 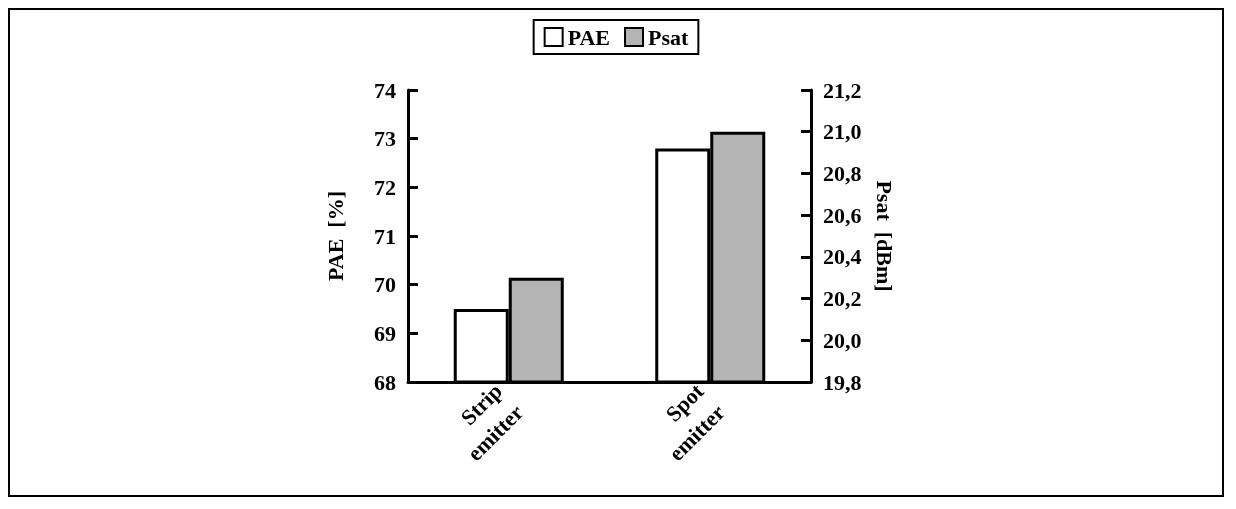 I want to click on y2-axis-title: Psat [dBm], so click(x=884, y=236).